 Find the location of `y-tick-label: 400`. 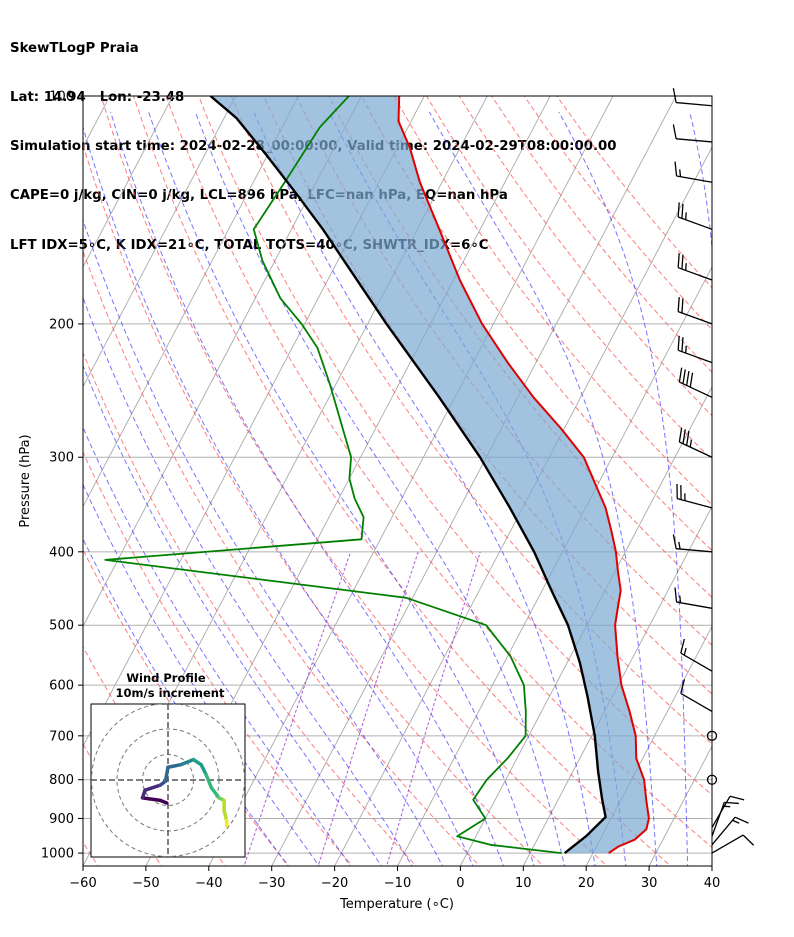

y-tick-label: 400 is located at coordinates (61, 552).